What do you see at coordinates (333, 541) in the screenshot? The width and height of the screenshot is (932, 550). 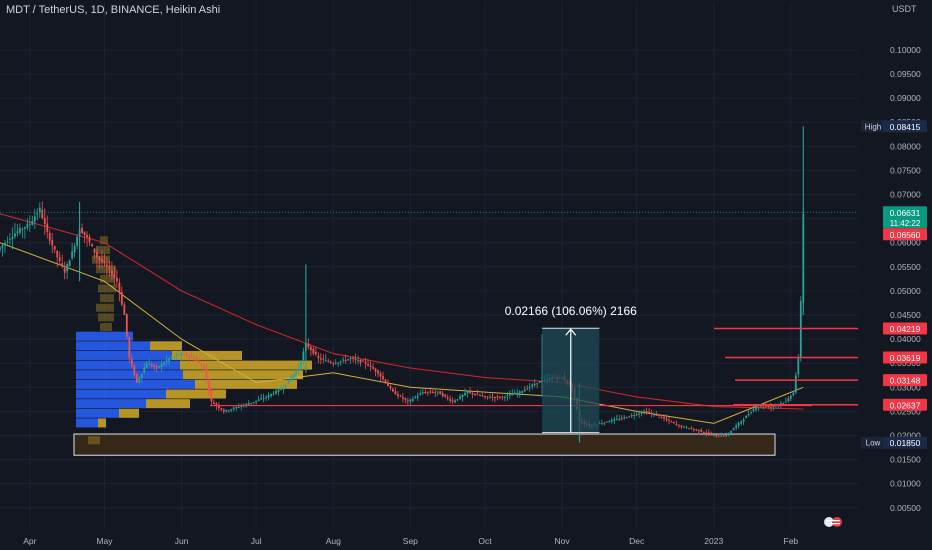 I see `x-tick-label-4: Aug` at bounding box center [333, 541].